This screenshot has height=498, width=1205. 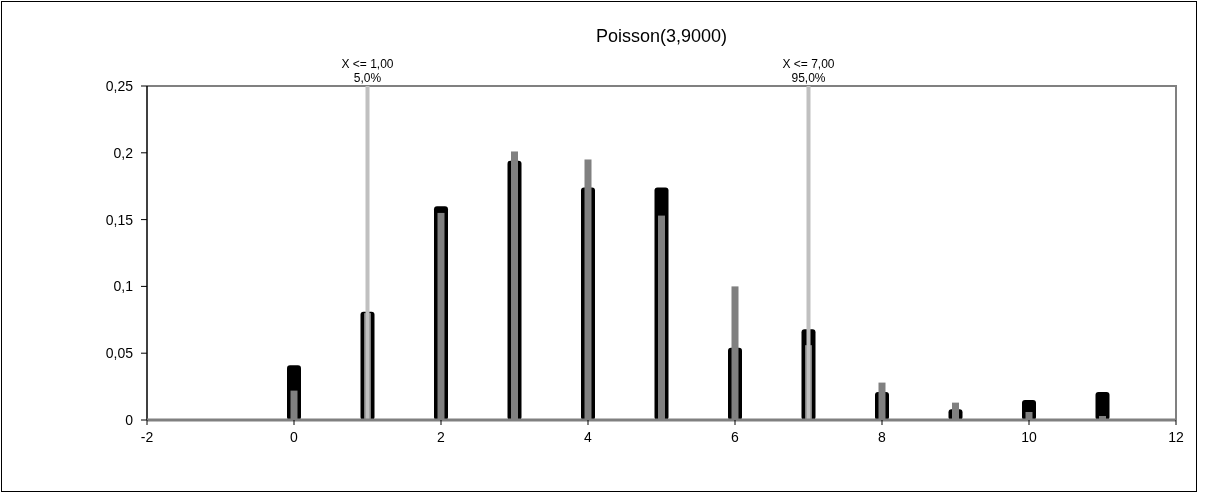 I want to click on x-tick-label: 2, so click(x=441, y=437).